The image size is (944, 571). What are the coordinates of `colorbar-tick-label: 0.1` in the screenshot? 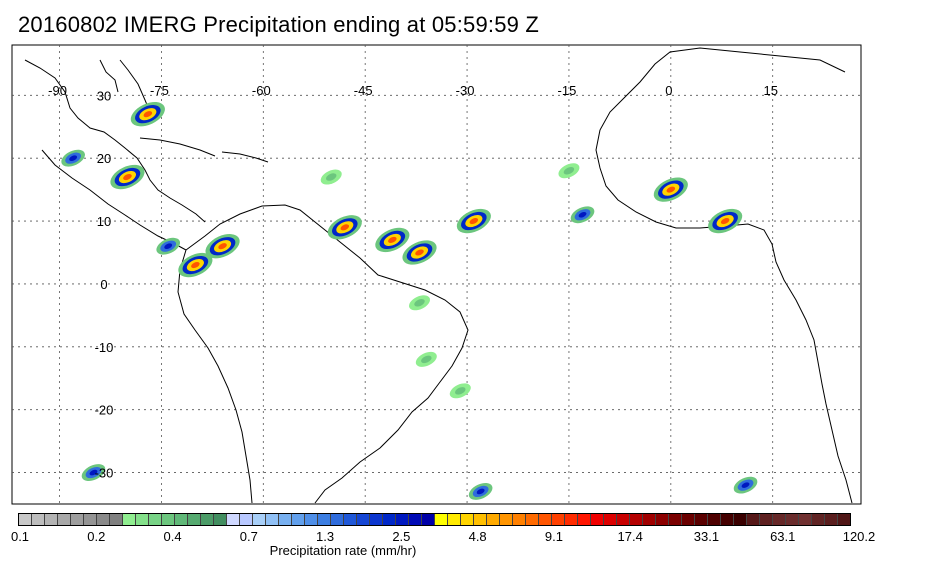 It's located at (20, 536).